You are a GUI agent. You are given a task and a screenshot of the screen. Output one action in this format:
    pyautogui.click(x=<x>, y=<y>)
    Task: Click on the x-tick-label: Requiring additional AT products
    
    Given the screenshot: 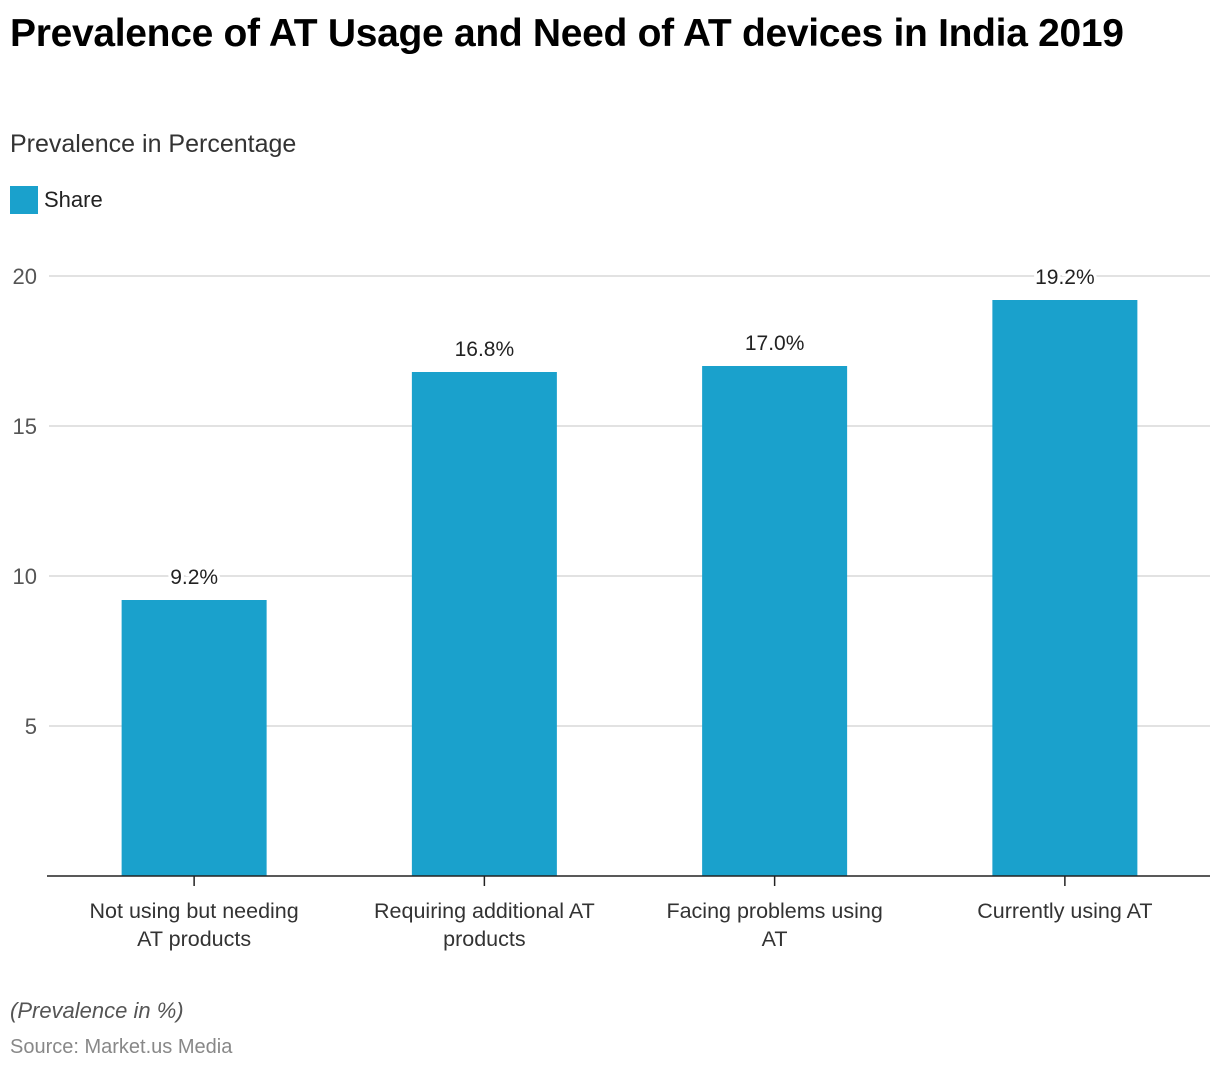 What is the action you would take?
    pyautogui.click(x=484, y=925)
    